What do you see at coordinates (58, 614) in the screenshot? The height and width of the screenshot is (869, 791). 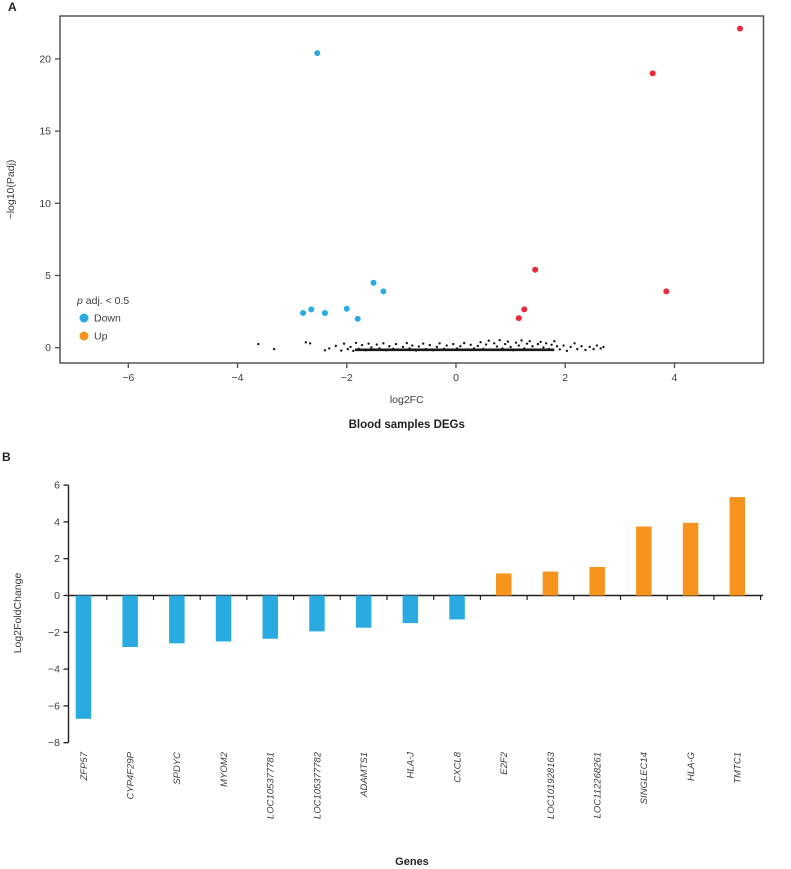 I see `axis-ticks: 6 4 2 0 −2 −4 −6 −8` at bounding box center [58, 614].